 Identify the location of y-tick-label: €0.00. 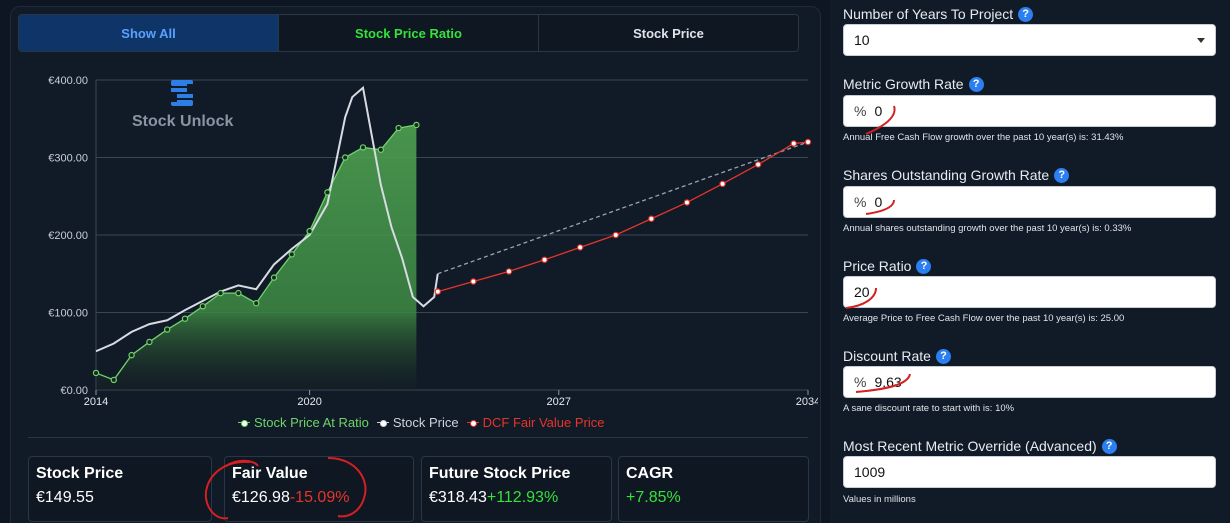
(74, 391).